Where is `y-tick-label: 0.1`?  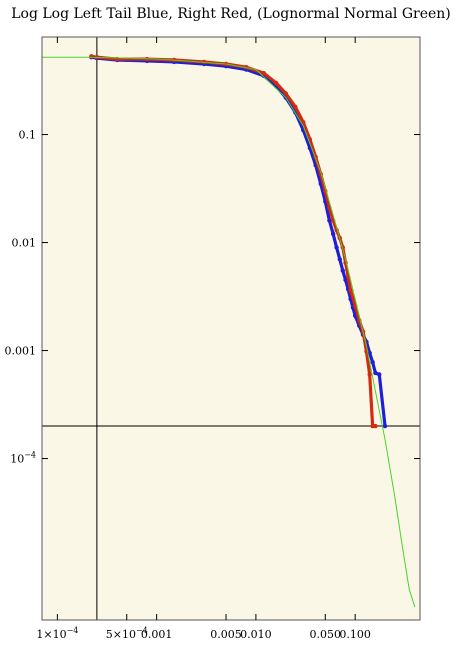 y-tick-label: 0.1 is located at coordinates (28, 135).